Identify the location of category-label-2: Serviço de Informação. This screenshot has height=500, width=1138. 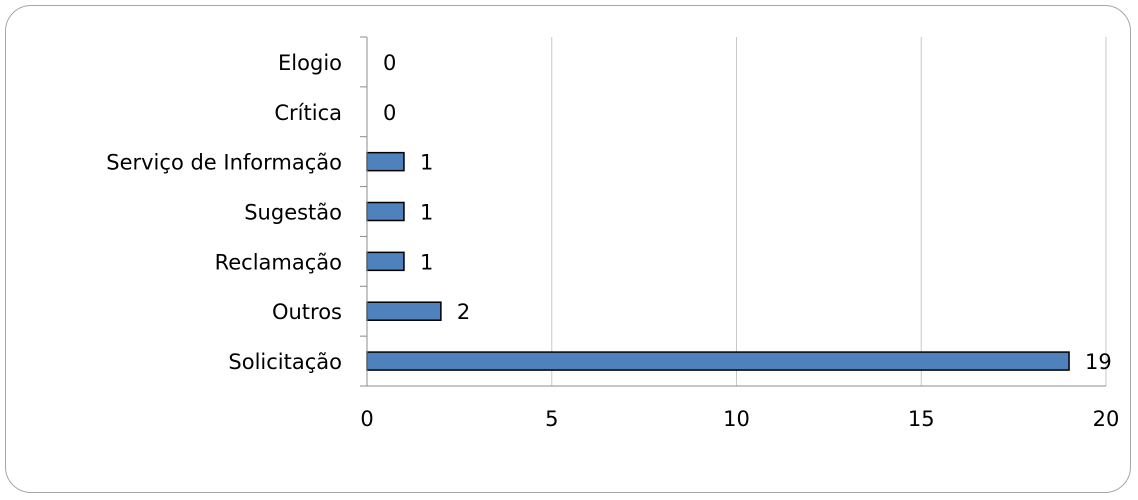
(224, 163).